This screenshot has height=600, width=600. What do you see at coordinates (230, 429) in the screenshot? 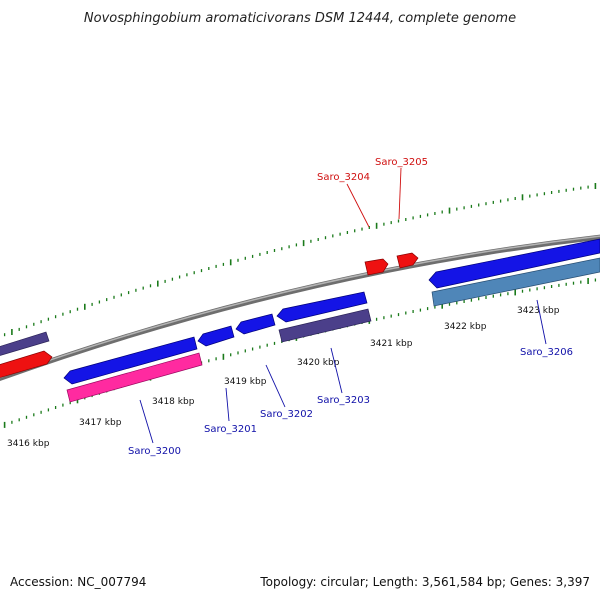
I see `gene-label-saro-3201: Saro_3201` at bounding box center [230, 429].